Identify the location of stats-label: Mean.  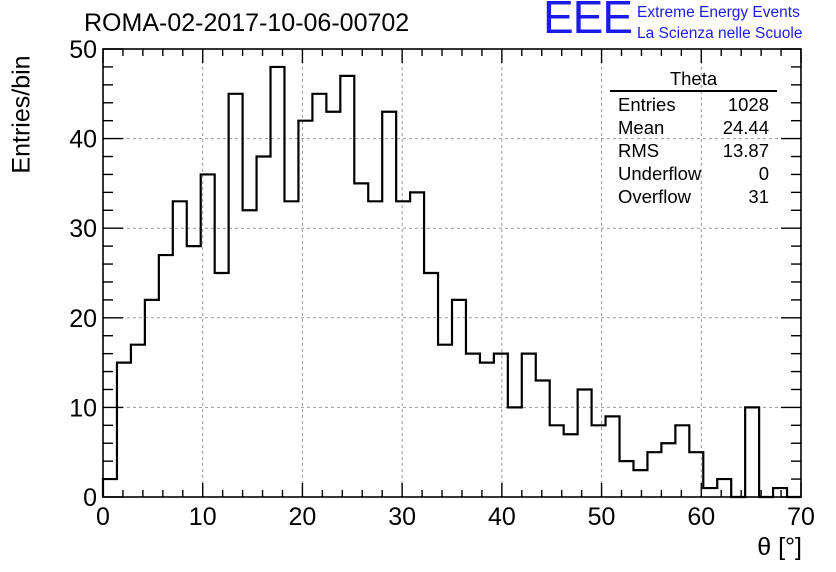
(641, 127).